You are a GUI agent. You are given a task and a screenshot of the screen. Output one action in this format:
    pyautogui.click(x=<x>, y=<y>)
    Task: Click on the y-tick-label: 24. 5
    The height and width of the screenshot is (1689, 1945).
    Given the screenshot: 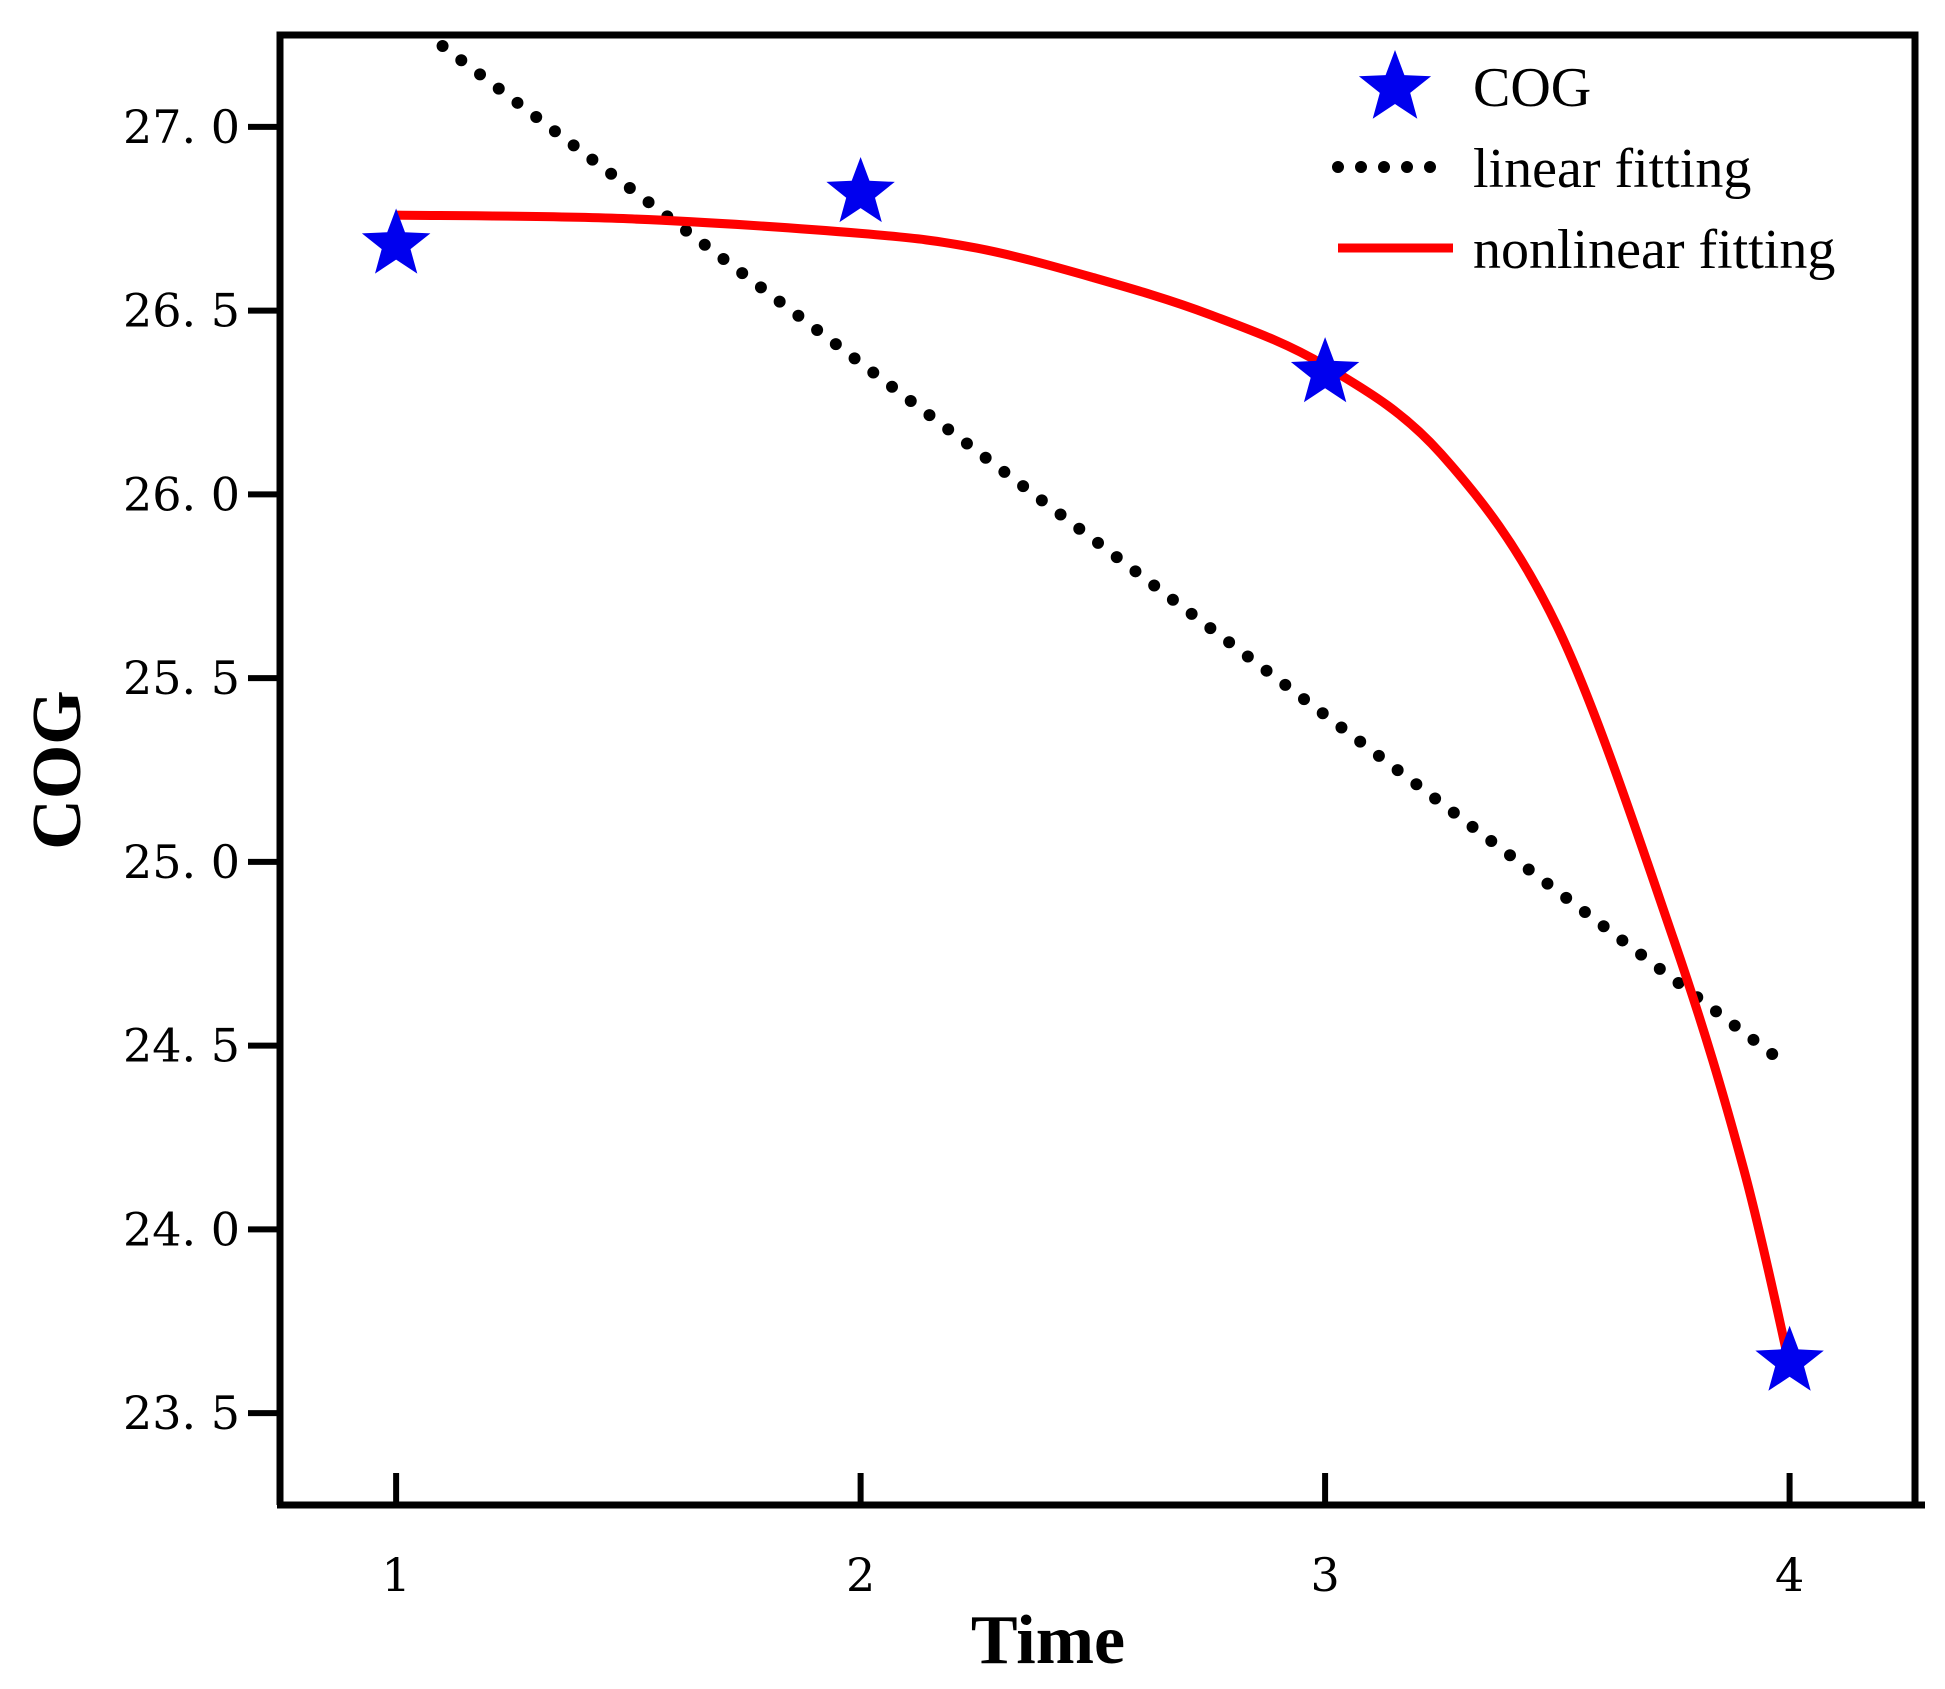 What is the action you would take?
    pyautogui.click(x=181, y=1046)
    